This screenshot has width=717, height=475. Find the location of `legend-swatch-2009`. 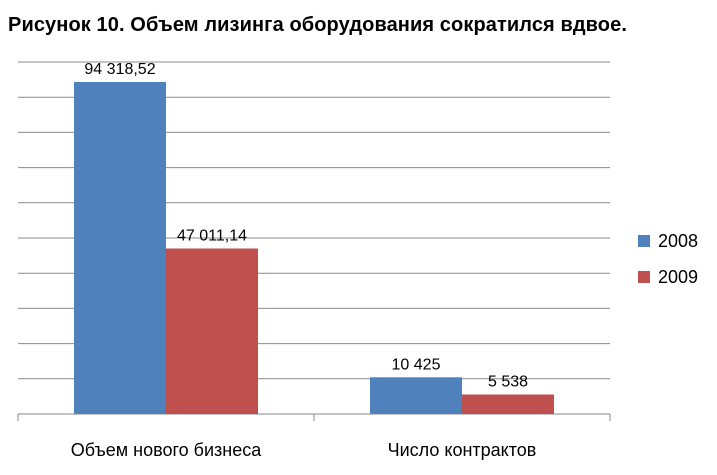

legend-swatch-2009 is located at coordinates (644, 277).